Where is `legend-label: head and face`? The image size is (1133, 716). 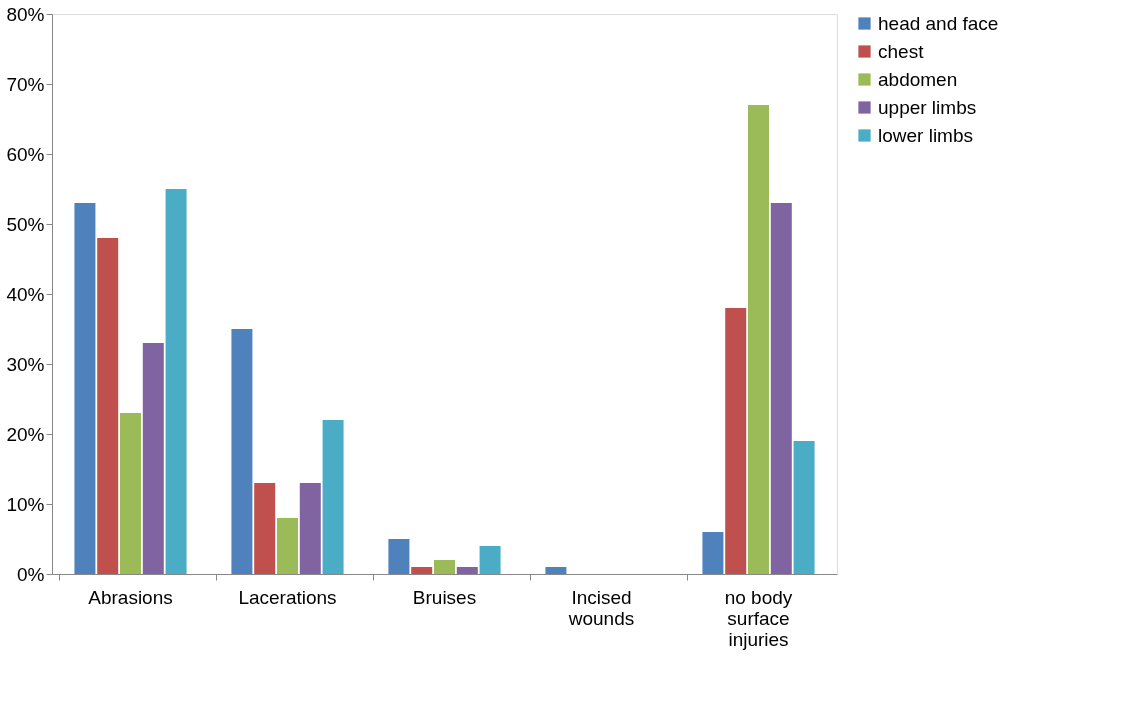
legend-label: head and face is located at coordinates (938, 23).